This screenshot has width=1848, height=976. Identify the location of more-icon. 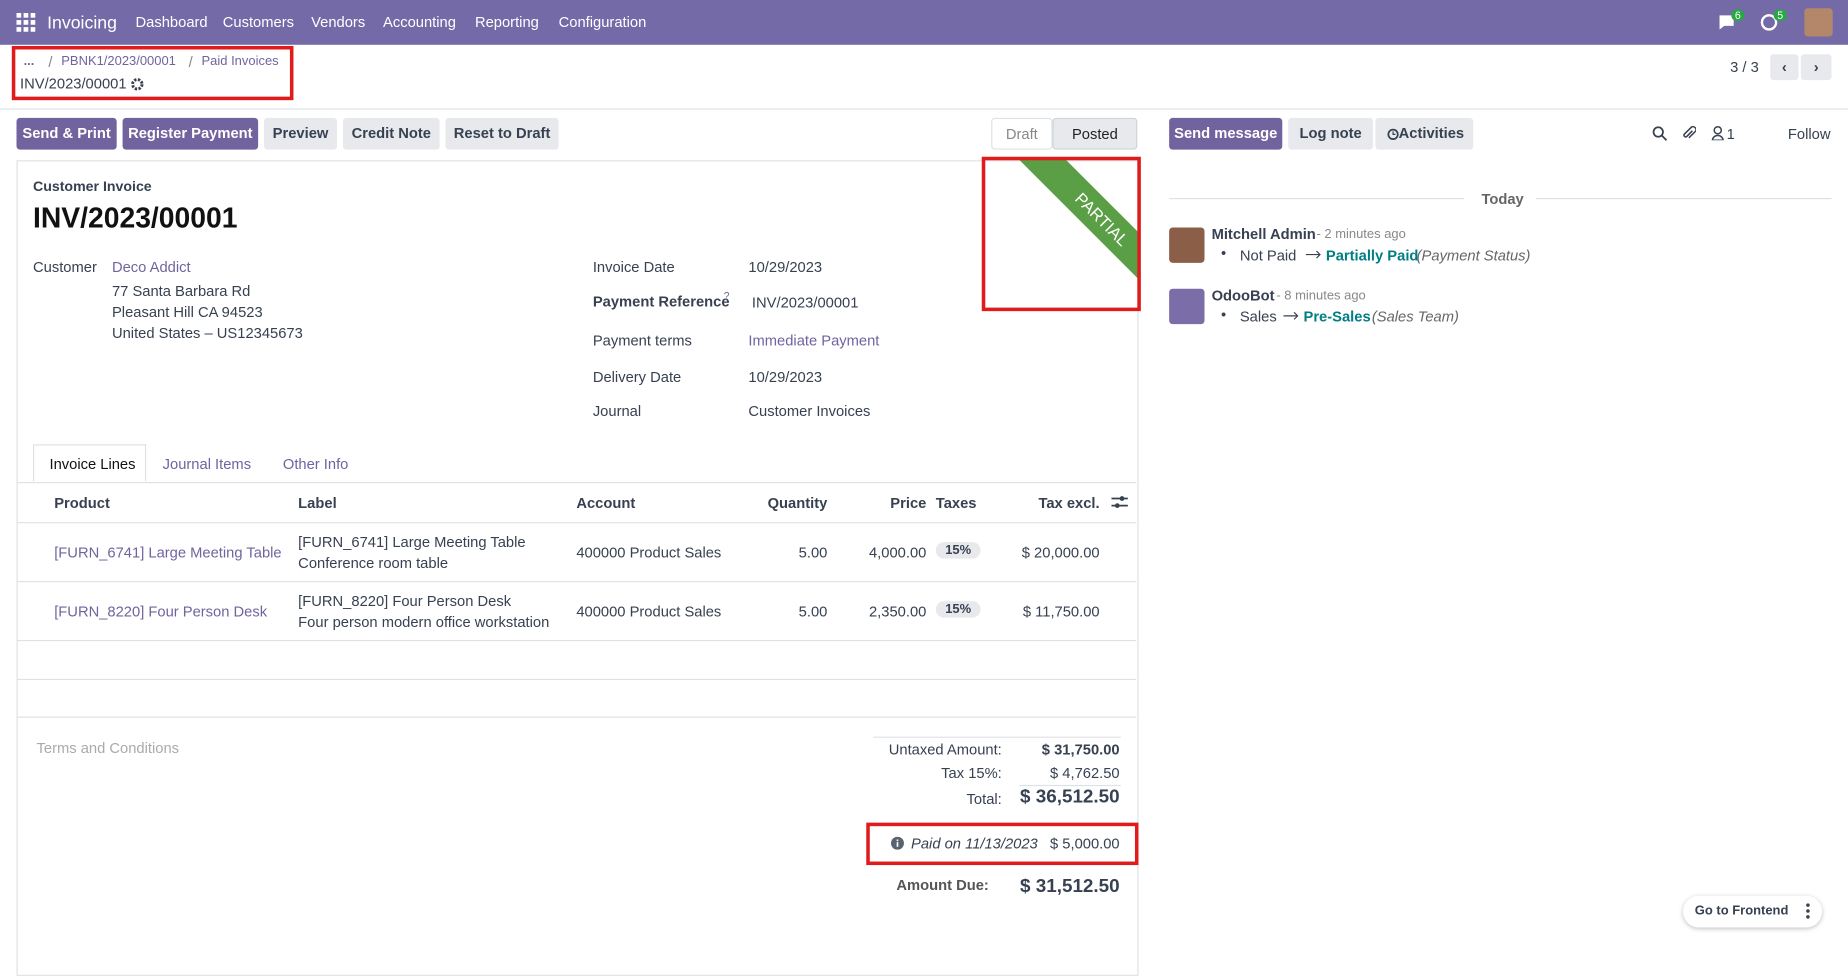
(1808, 911).